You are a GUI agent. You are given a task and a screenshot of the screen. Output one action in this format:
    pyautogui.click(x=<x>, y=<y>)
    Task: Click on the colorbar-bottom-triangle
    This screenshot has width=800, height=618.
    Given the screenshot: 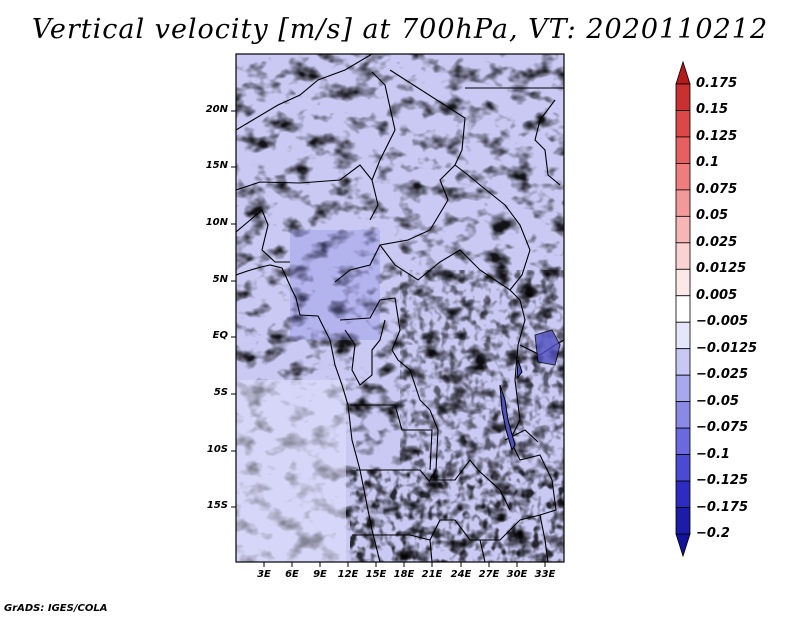 What is the action you would take?
    pyautogui.click(x=683, y=545)
    